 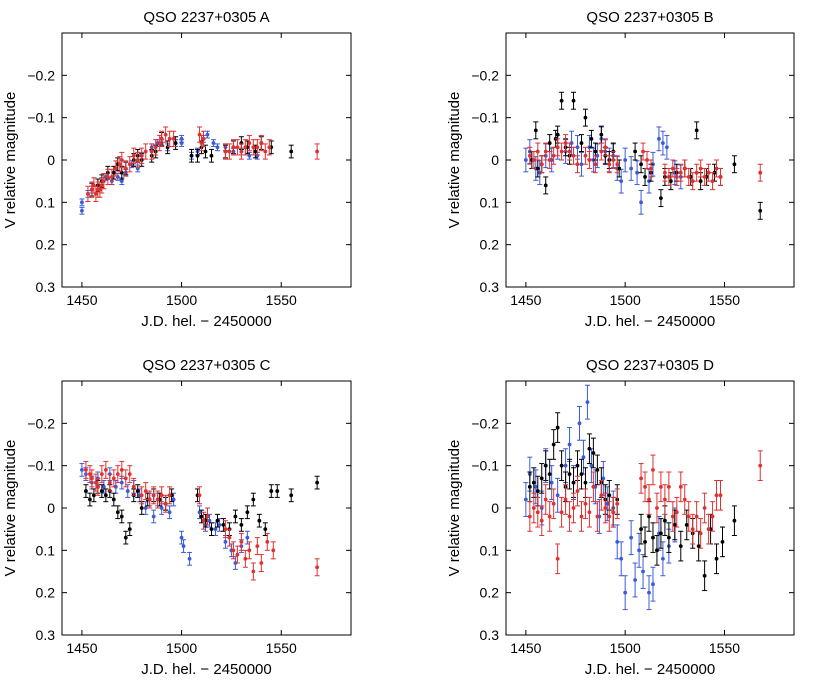 What do you see at coordinates (181, 648) in the screenshot?
I see `x-tick-label: 1500` at bounding box center [181, 648].